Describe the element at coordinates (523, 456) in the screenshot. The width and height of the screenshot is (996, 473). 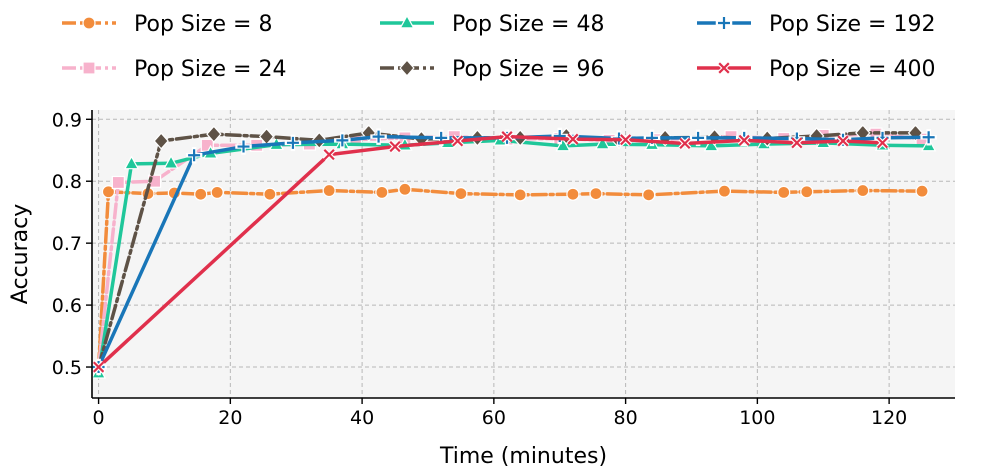
I see `x-axis-label: Time (minutes)` at that location.